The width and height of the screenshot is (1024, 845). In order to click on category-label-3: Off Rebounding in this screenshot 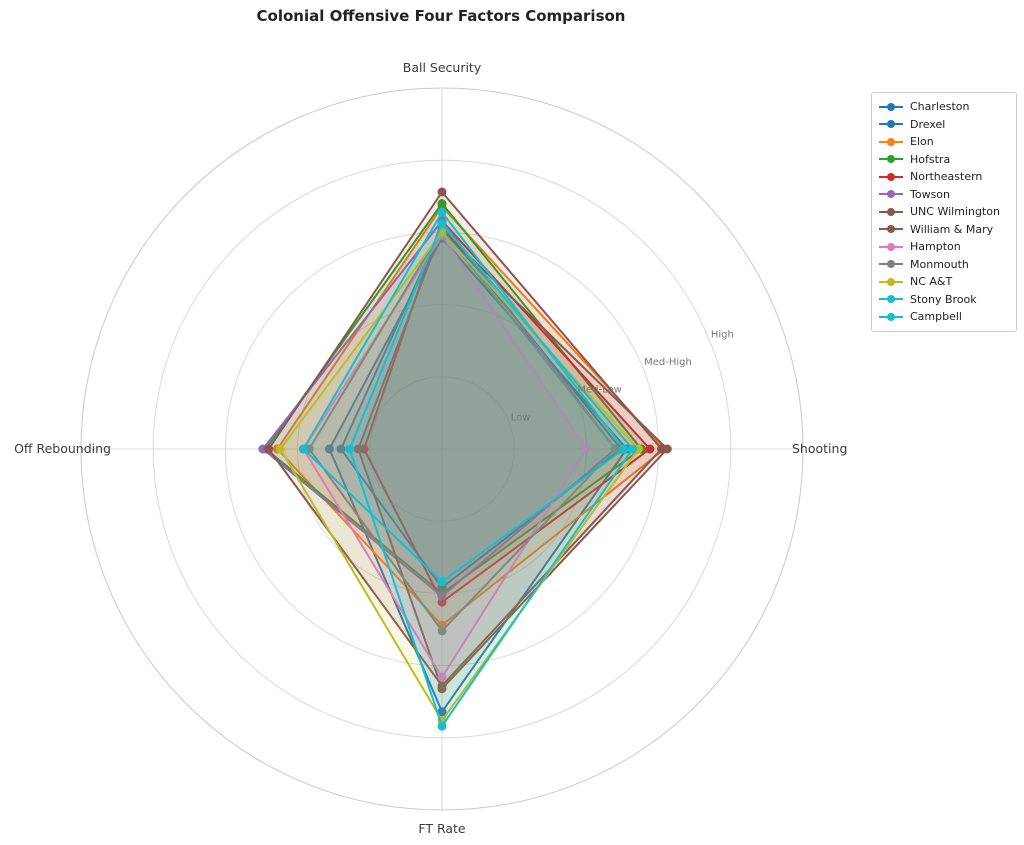, I will do `click(62, 448)`.